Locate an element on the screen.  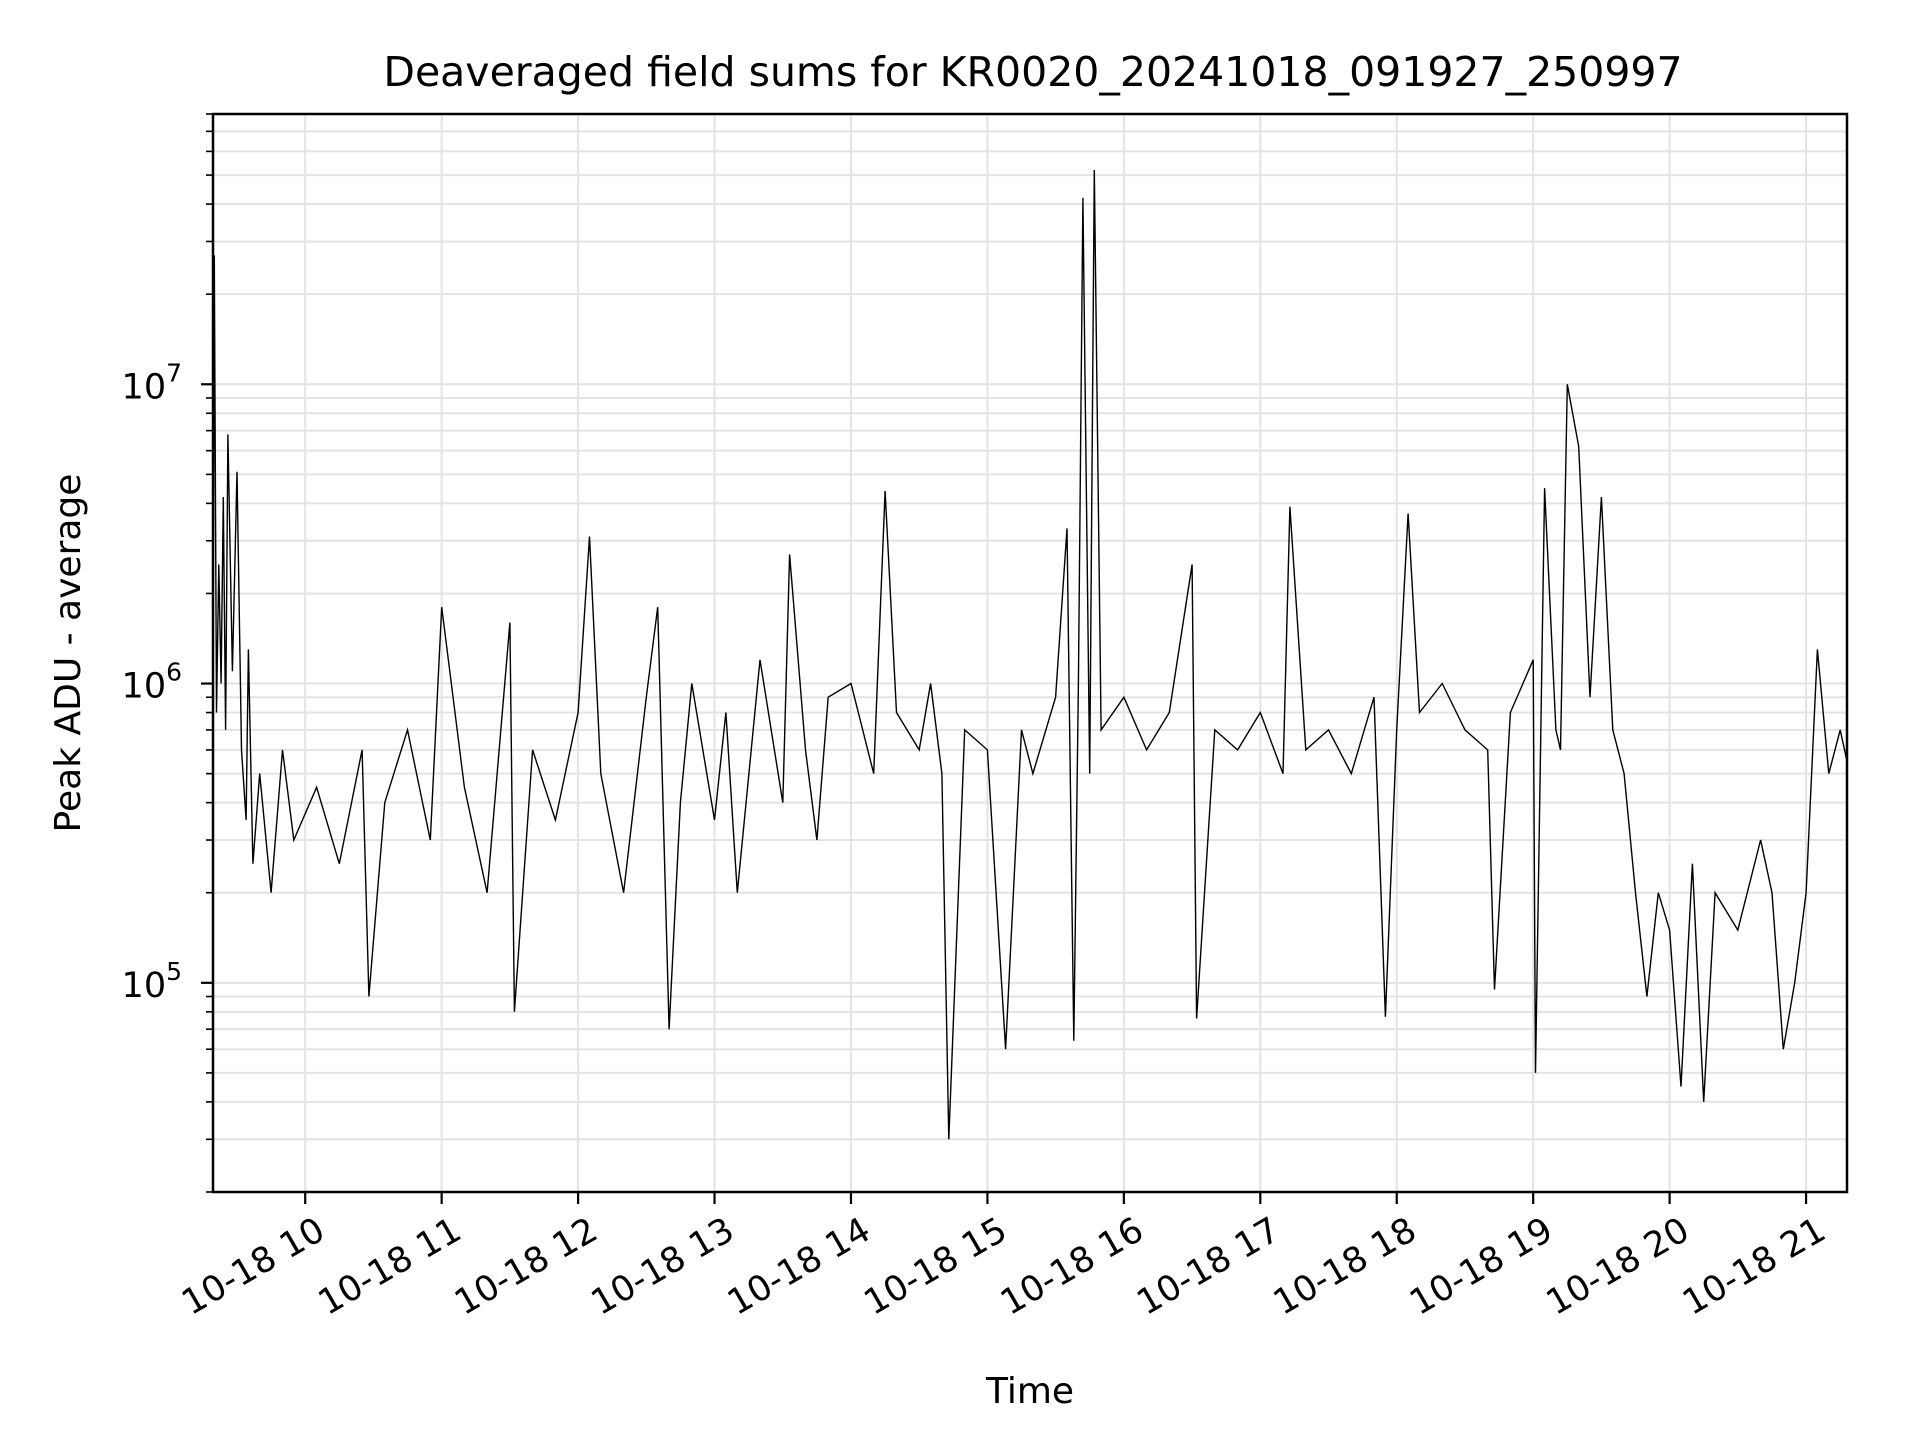
y-axis-label: Peak ADU - average is located at coordinates (68, 653).